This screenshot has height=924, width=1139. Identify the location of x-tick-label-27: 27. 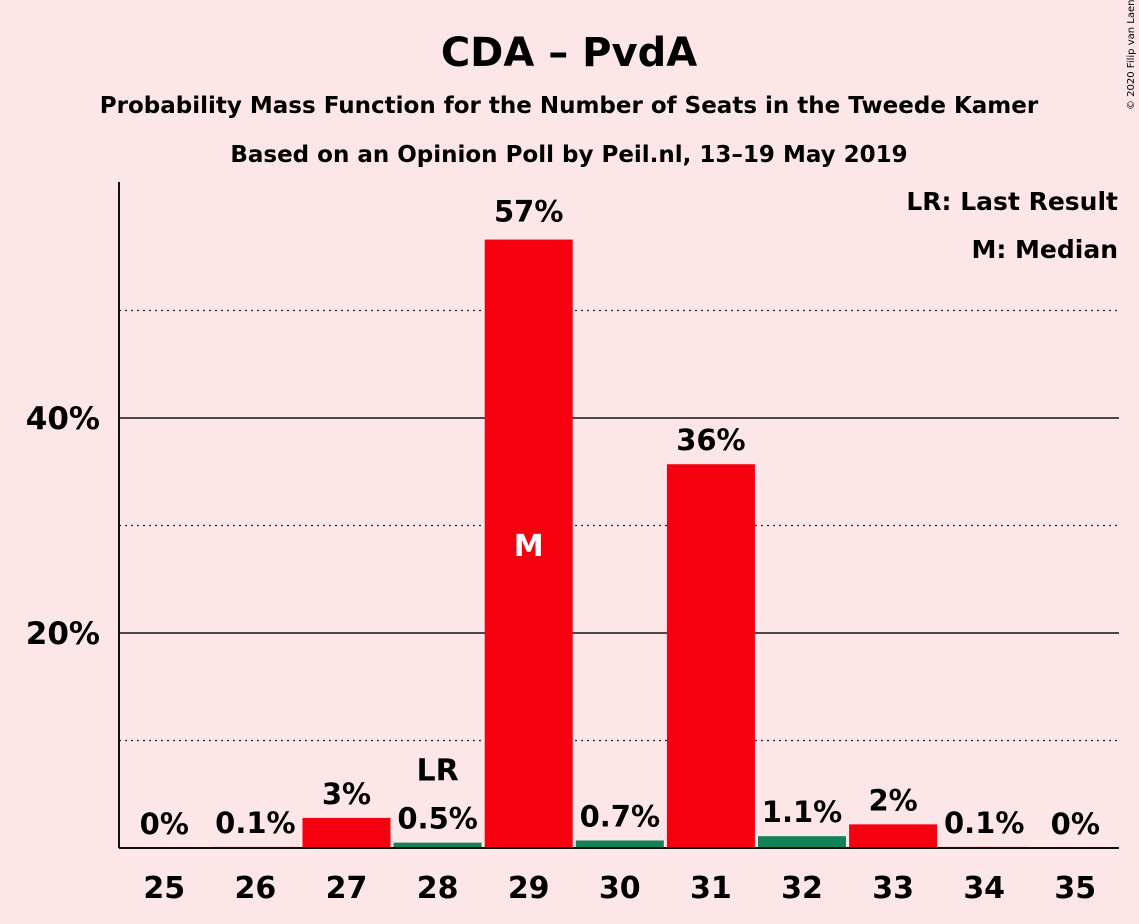
(347, 888).